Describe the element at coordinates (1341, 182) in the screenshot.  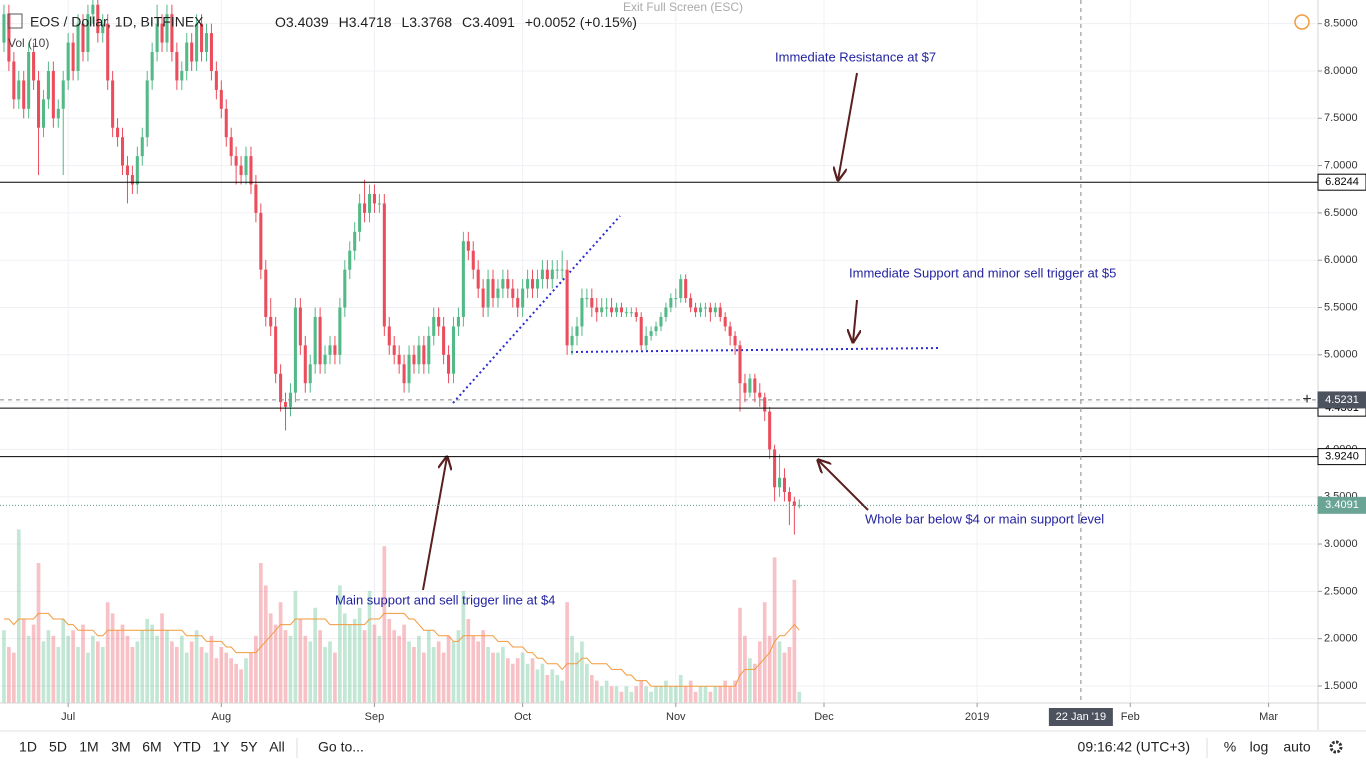
I see `price-label-box` at that location.